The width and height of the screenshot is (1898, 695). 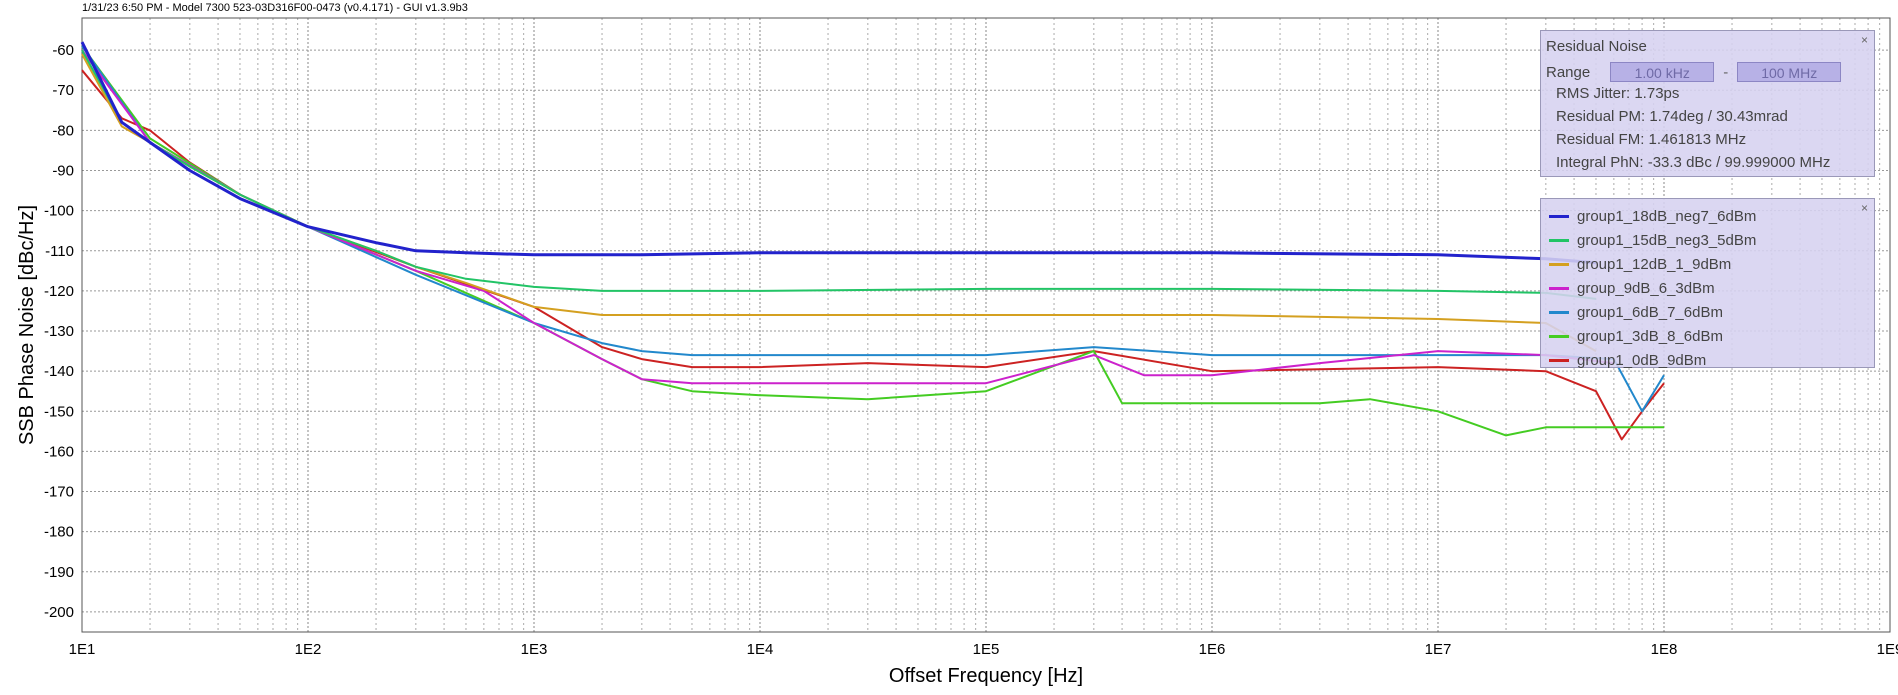 I want to click on y-tick-label: -120, so click(x=59, y=291).